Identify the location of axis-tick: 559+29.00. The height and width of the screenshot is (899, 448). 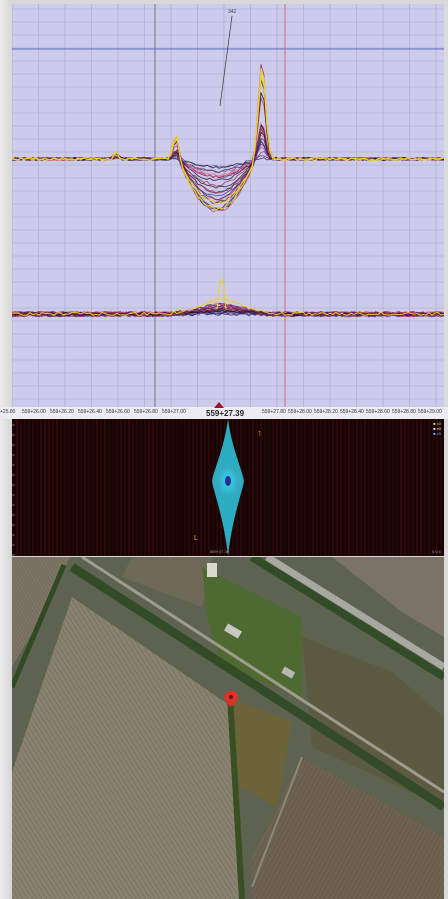
(430, 412).